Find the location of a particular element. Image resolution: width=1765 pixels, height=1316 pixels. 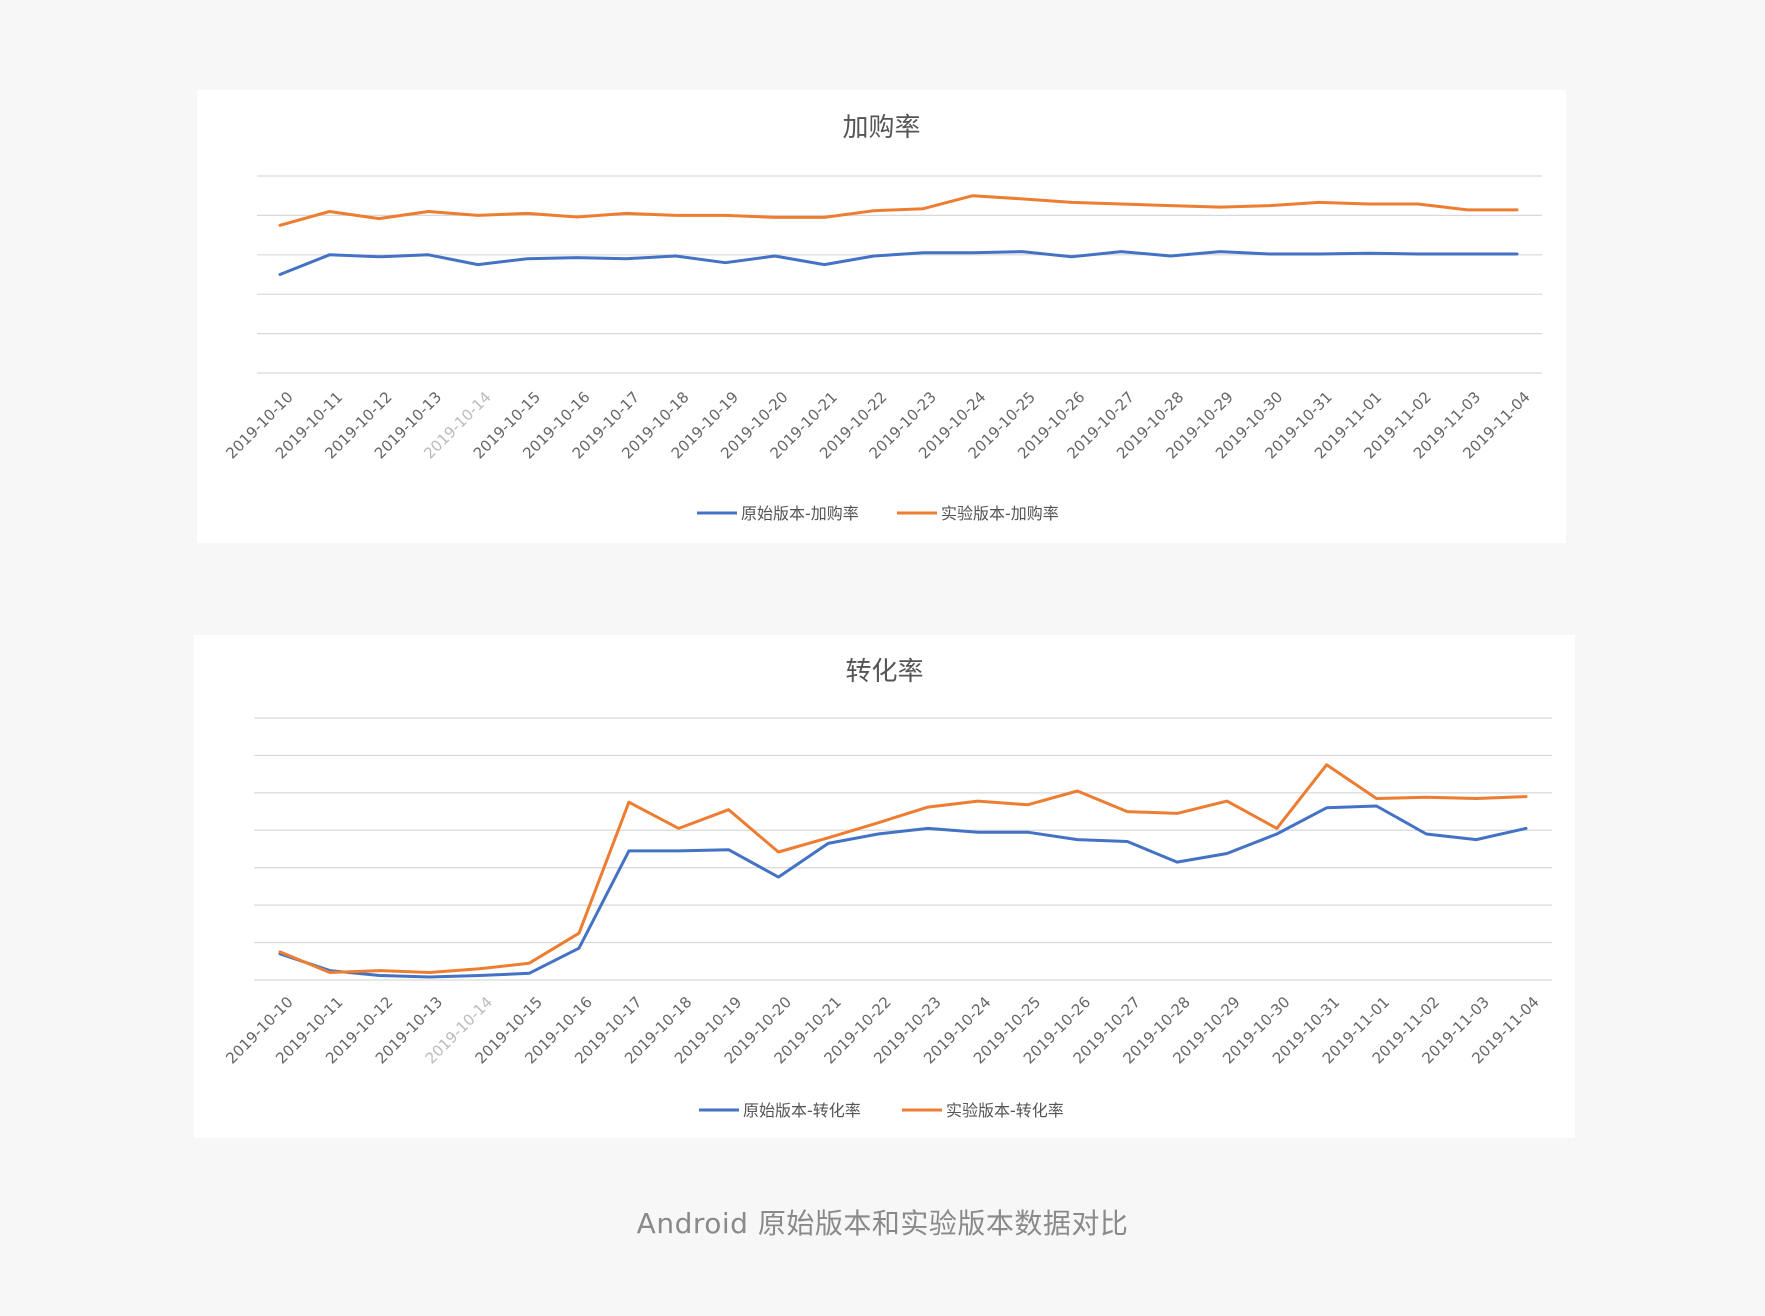

legend-label: 原始版本-转化率 is located at coordinates (802, 1110).